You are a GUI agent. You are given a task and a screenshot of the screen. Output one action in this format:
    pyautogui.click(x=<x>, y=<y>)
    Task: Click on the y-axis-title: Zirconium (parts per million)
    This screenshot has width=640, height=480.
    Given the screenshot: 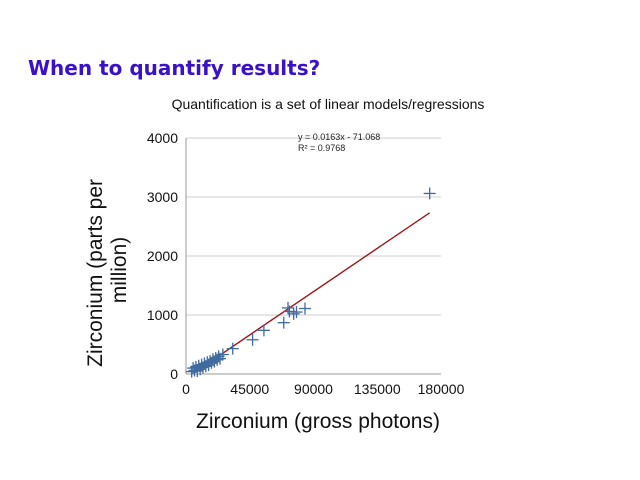 What is the action you would take?
    pyautogui.click(x=107, y=270)
    